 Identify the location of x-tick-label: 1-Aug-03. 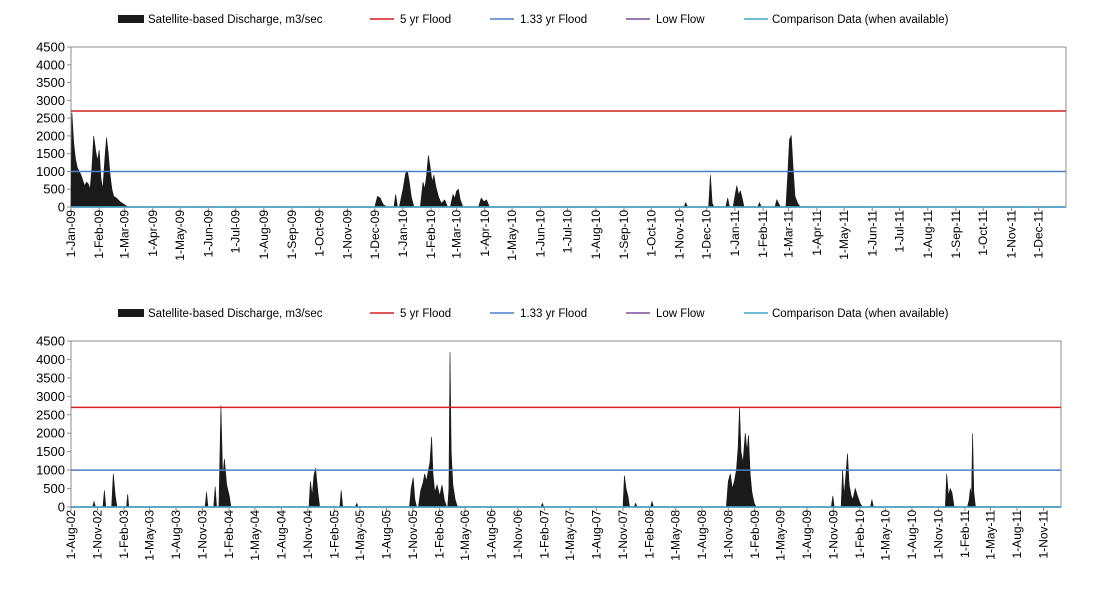
(176, 535).